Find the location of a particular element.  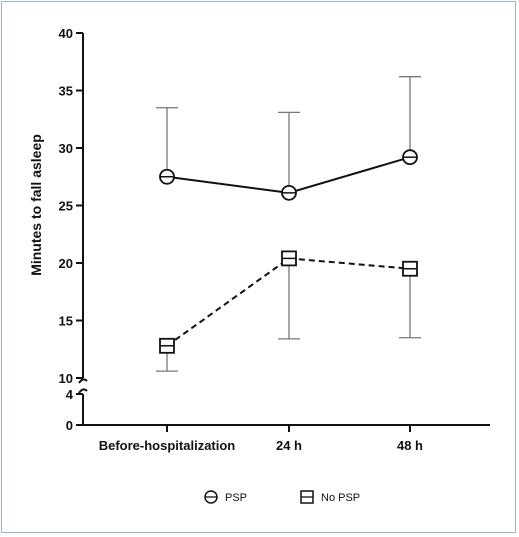

axis-break-bottom is located at coordinates (83, 391).